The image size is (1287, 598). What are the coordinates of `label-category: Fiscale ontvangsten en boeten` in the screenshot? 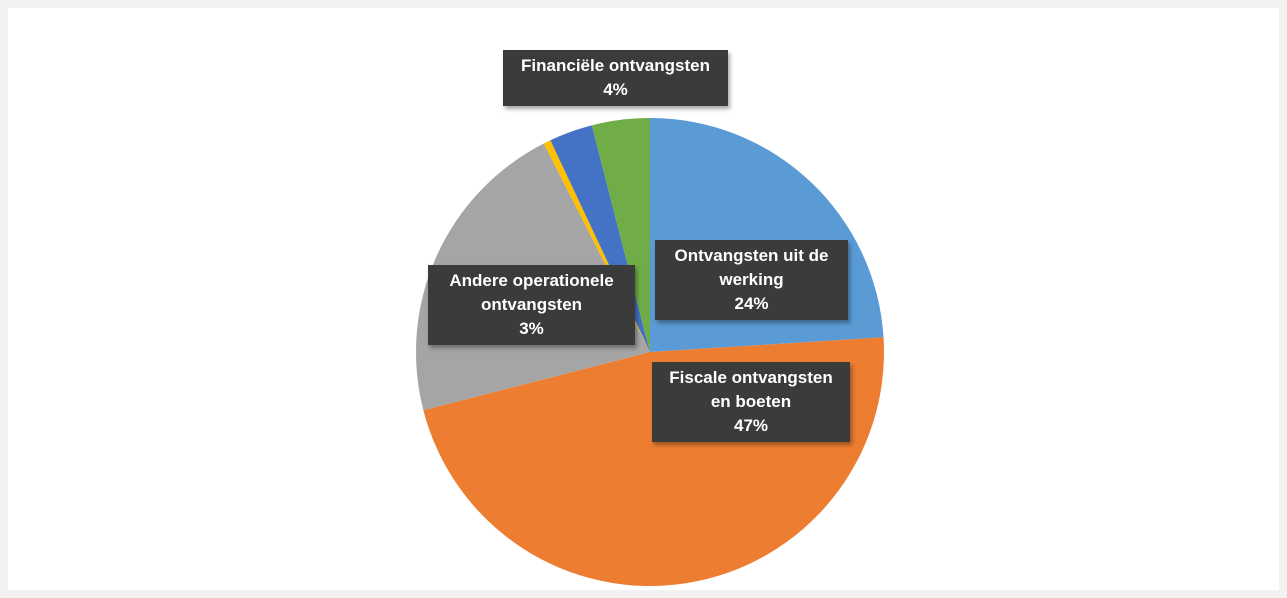 It's located at (751, 389).